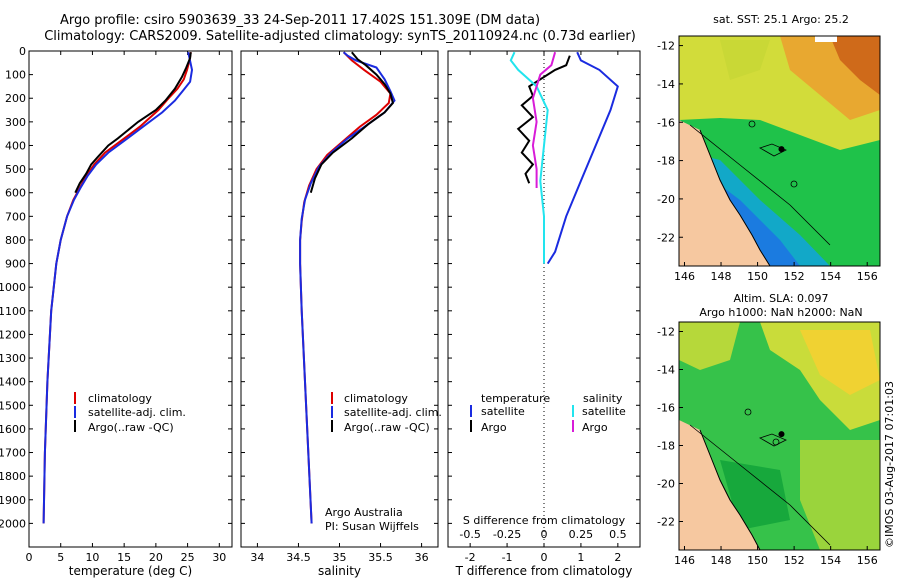  I want to click on x-tick-label: 5, so click(60, 557).